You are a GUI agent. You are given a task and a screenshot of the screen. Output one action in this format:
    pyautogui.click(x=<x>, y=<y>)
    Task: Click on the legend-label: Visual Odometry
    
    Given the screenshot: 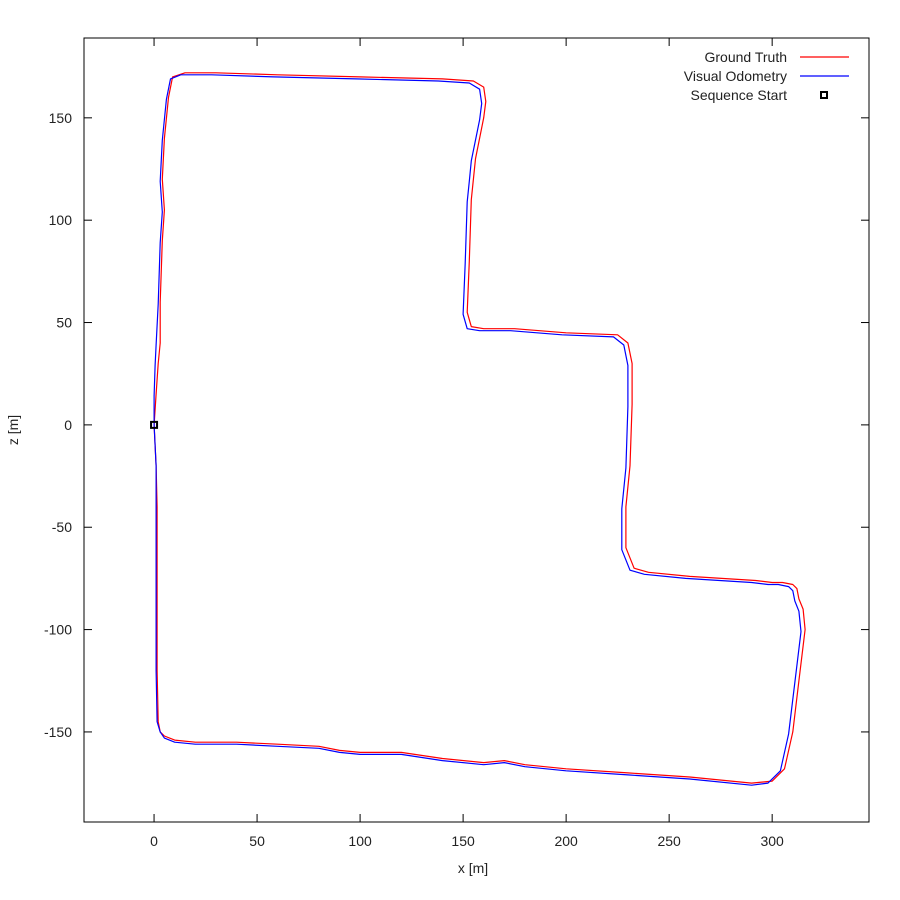 What is the action you would take?
    pyautogui.click(x=735, y=76)
    